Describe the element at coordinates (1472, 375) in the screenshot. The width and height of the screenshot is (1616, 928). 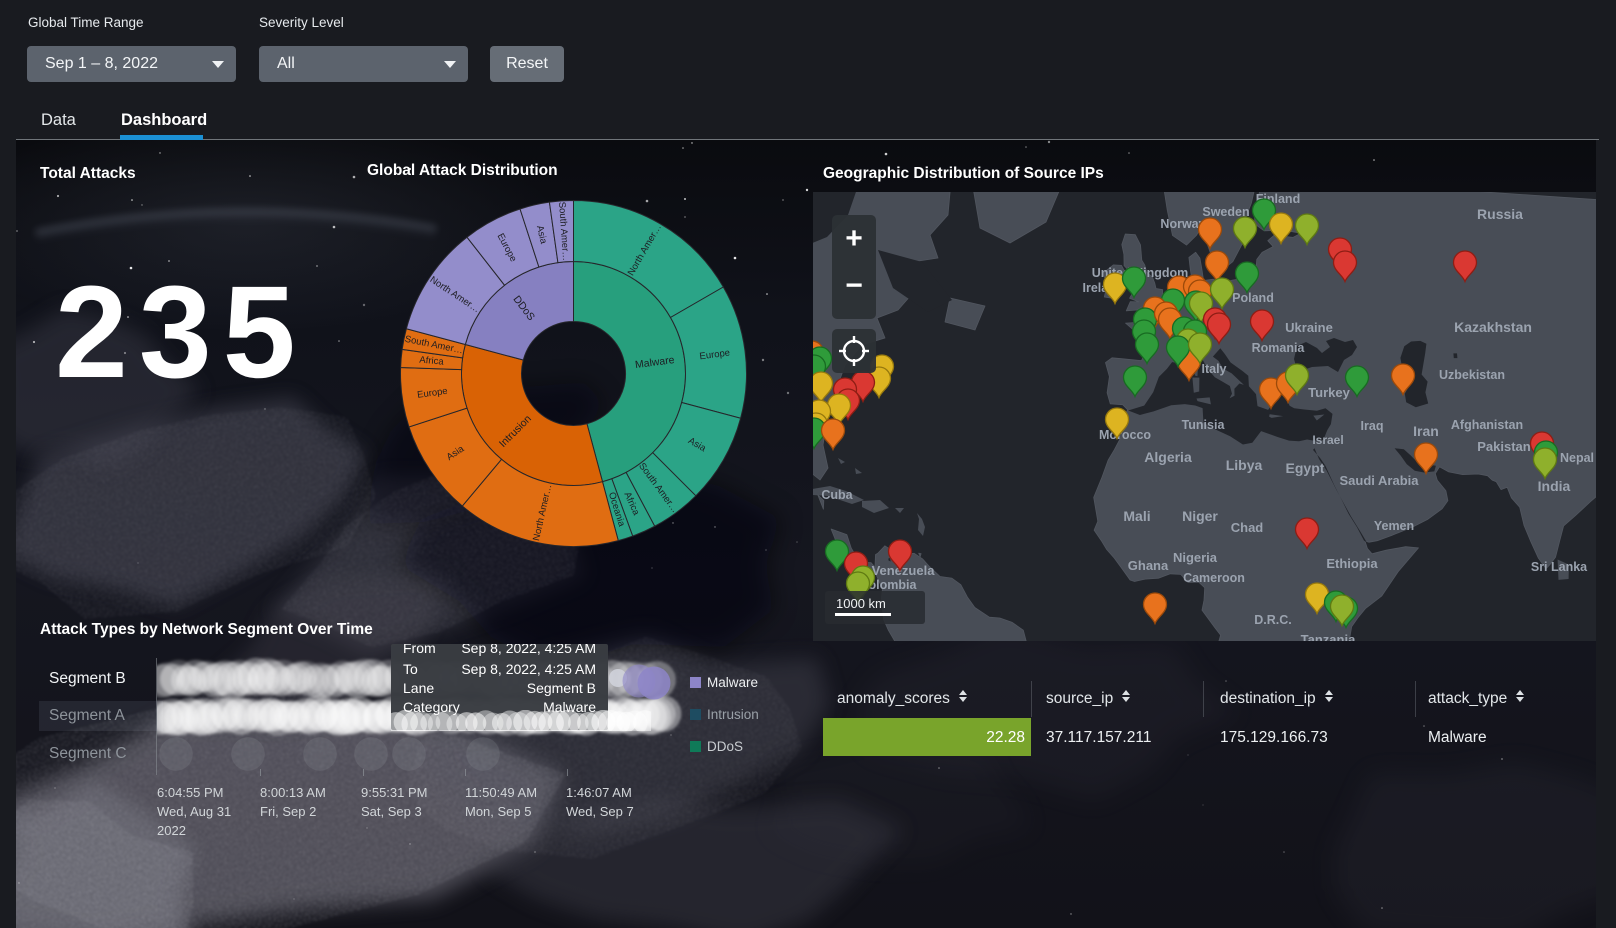
I see `svg-text: Uzbekistan` at that location.